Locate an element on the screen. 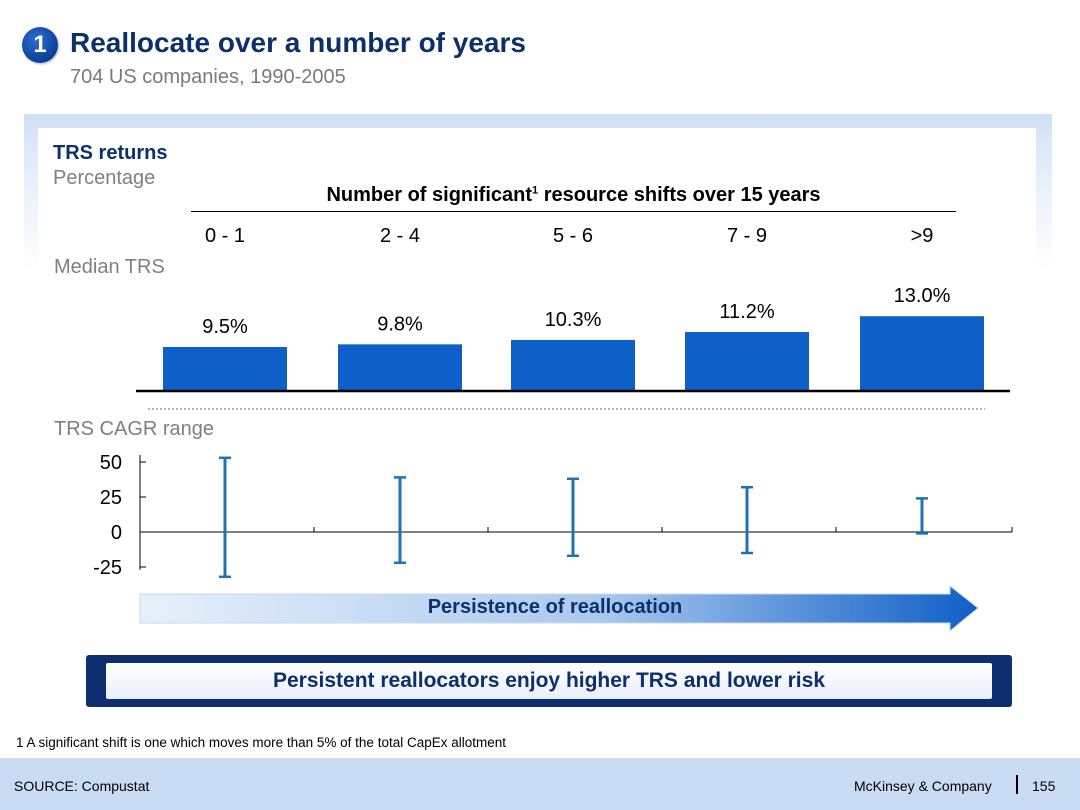 The height and width of the screenshot is (810, 1080). page-number: 155 is located at coordinates (1044, 786).